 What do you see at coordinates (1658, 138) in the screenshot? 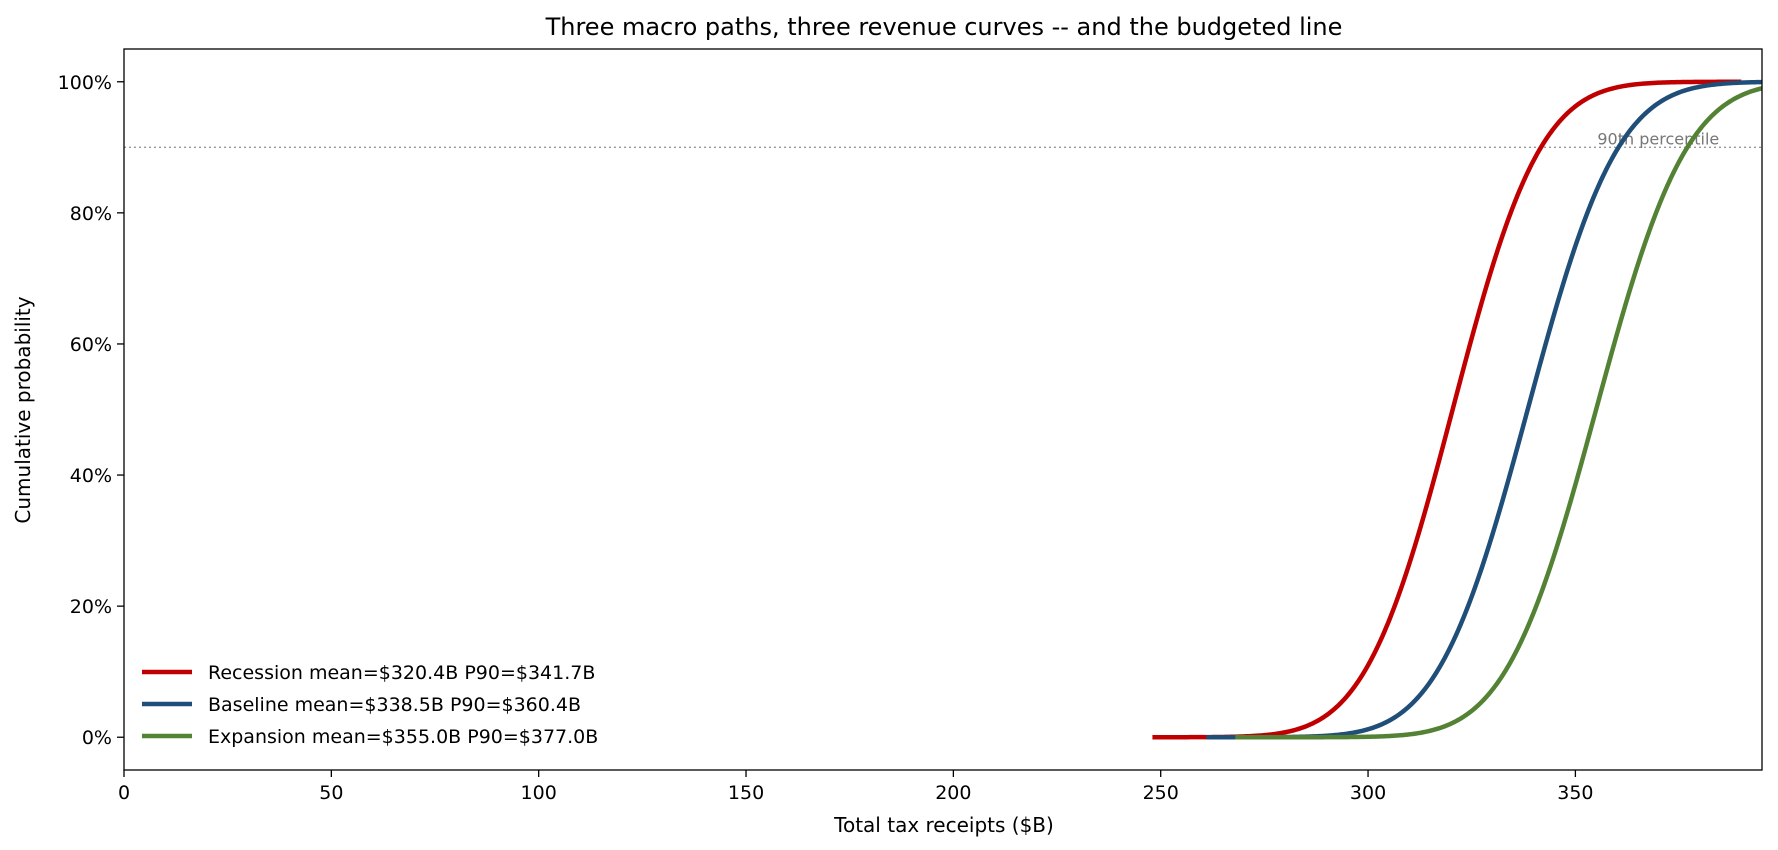
I see `reference-line-label: 90th percentile` at bounding box center [1658, 138].